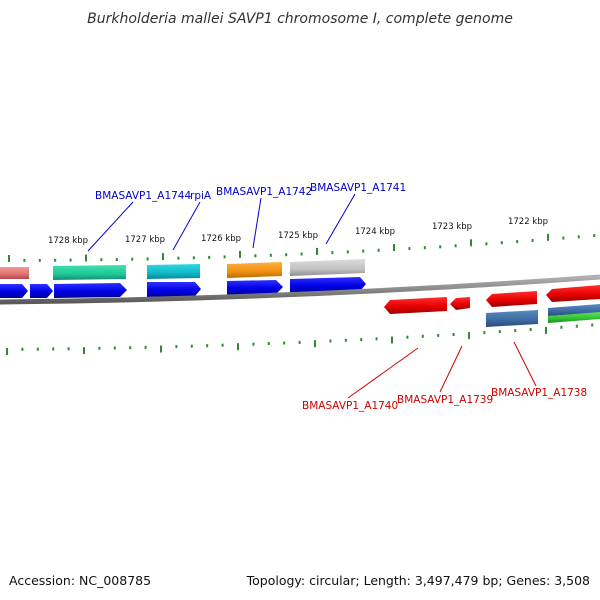 The image size is (600, 600). I want to click on feature-cyan, so click(173, 271).